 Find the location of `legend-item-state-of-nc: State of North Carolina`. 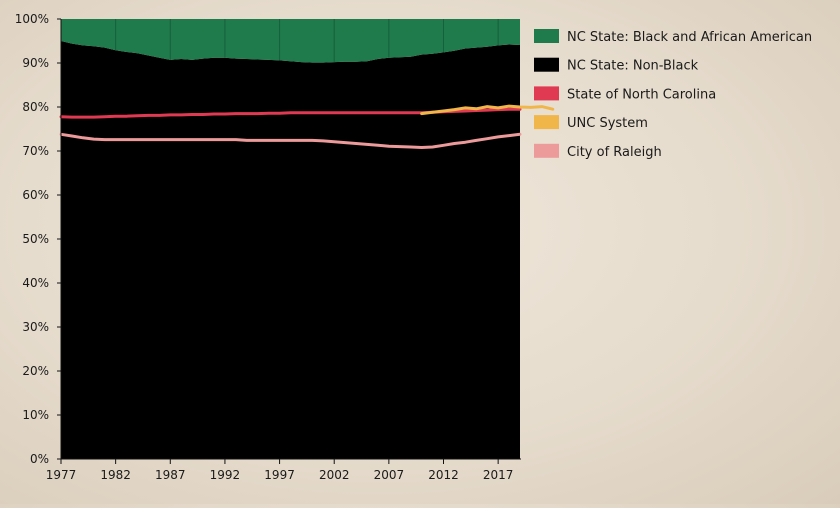

legend-item-state-of-nc: State of North Carolina is located at coordinates (625, 94).